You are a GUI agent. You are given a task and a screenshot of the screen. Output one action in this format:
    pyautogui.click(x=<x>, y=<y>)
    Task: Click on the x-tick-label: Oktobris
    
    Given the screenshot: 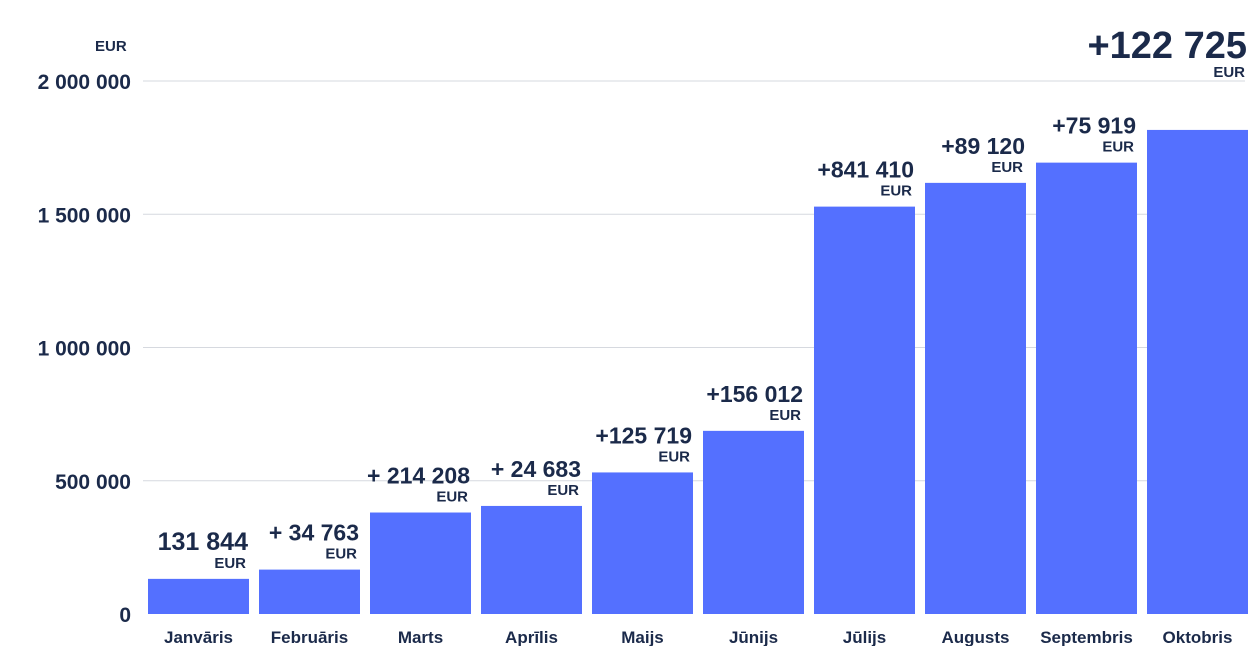 What is the action you would take?
    pyautogui.click(x=1198, y=637)
    